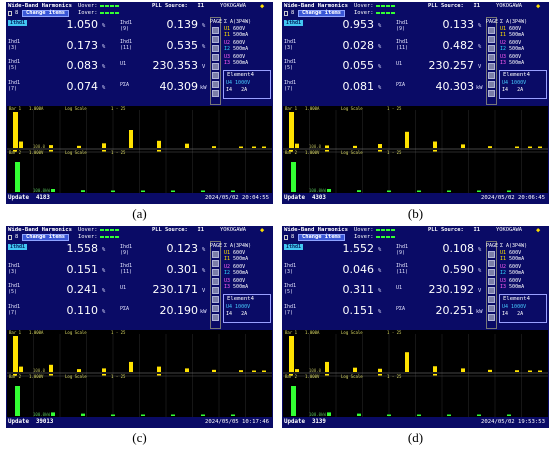  What do you see at coordinates (204, 250) in the screenshot?
I see `ihd9-unit: %` at bounding box center [204, 250].